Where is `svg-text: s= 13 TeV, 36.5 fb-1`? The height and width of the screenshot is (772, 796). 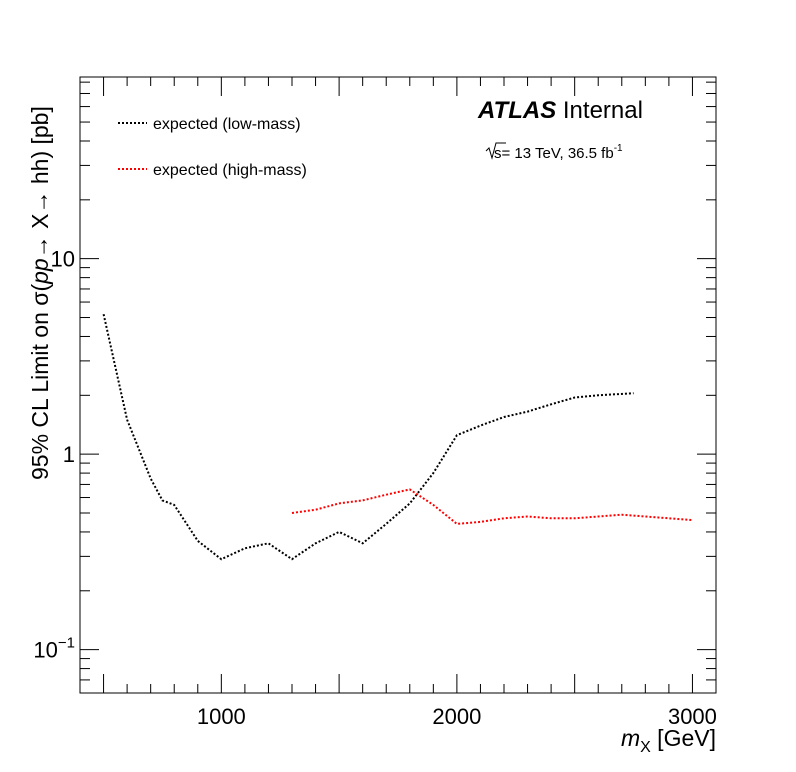 svg-text: s= 13 TeV, 36.5 fb-1 is located at coordinates (558, 152).